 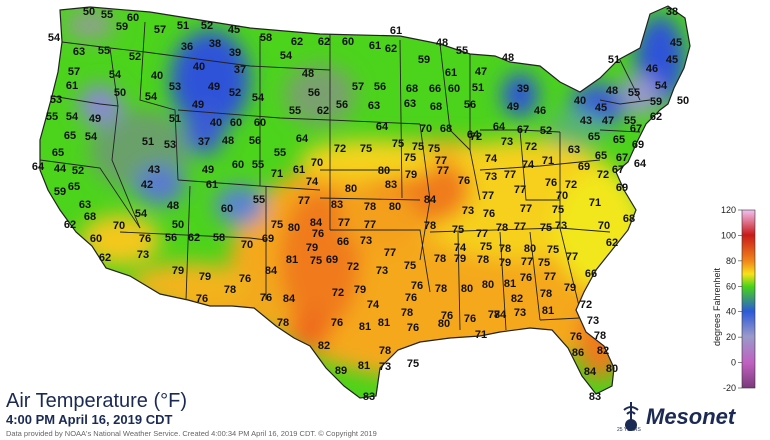 I want to click on temp-reading: 89, so click(x=341, y=371).